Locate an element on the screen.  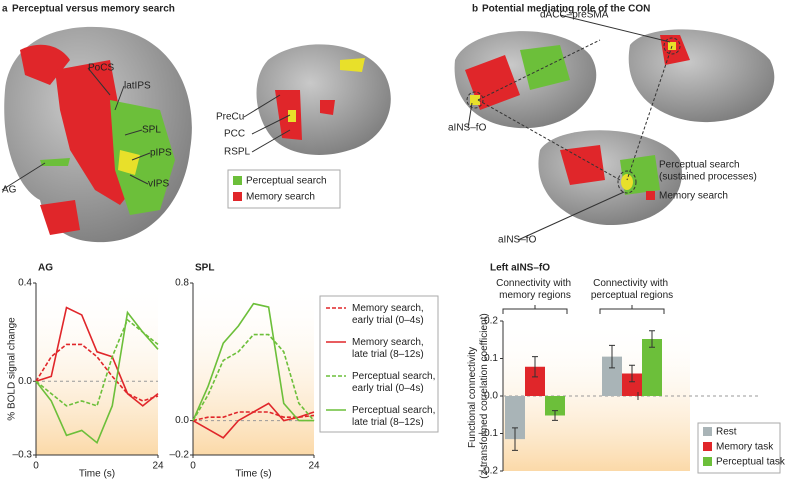
y-axis-label: % BOLD signal change is located at coordinates (12, 369).